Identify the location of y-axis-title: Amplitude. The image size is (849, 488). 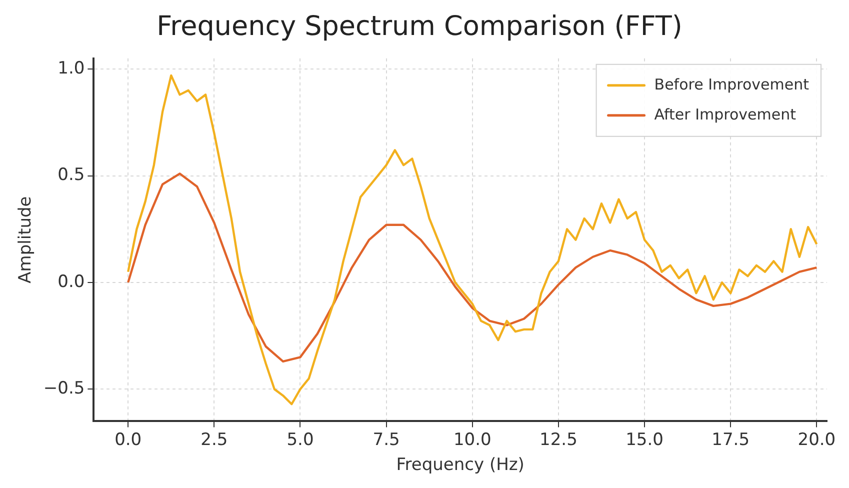
(26, 240).